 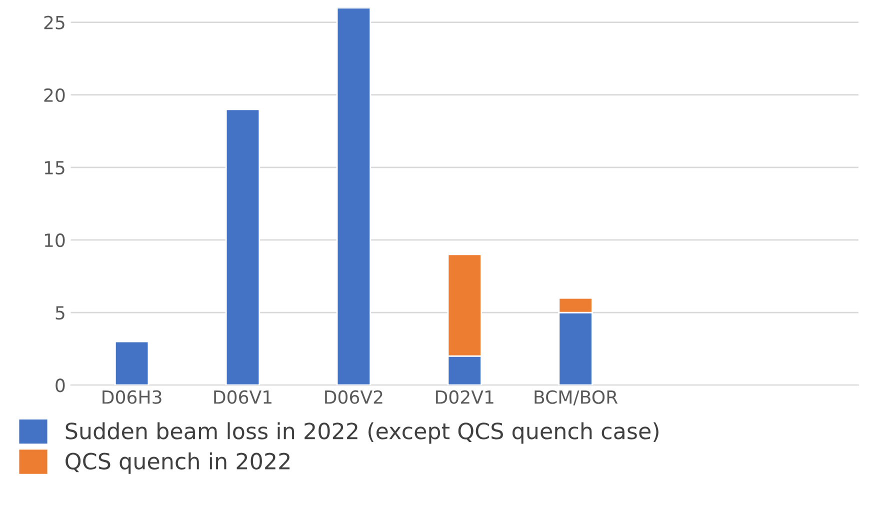 I want to click on y-tick-label: 25, so click(x=54, y=23).